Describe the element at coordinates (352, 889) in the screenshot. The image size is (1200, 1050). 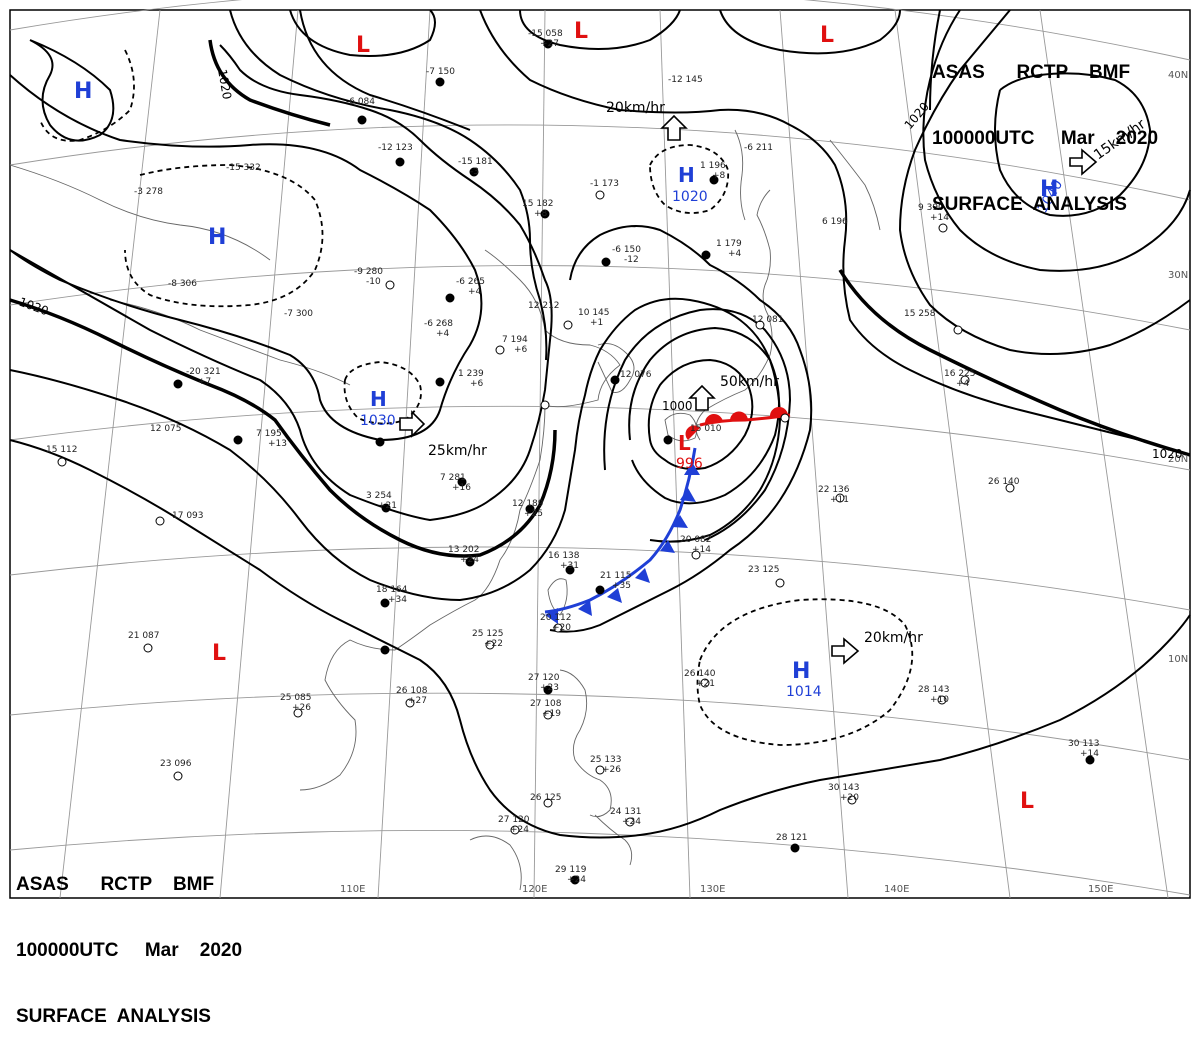
I see `lon-label: 110E` at that location.